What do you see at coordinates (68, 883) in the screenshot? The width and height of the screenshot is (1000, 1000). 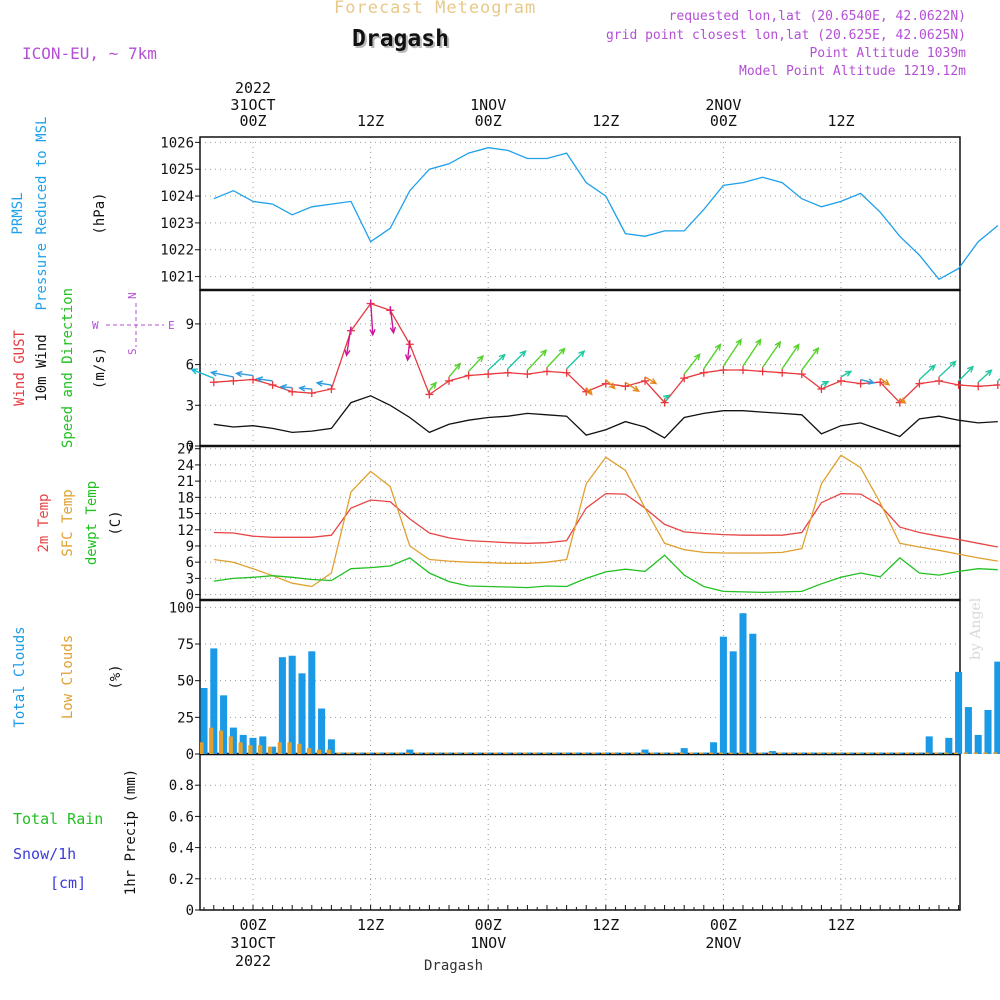 I see `precip-legend: [cm]` at bounding box center [68, 883].